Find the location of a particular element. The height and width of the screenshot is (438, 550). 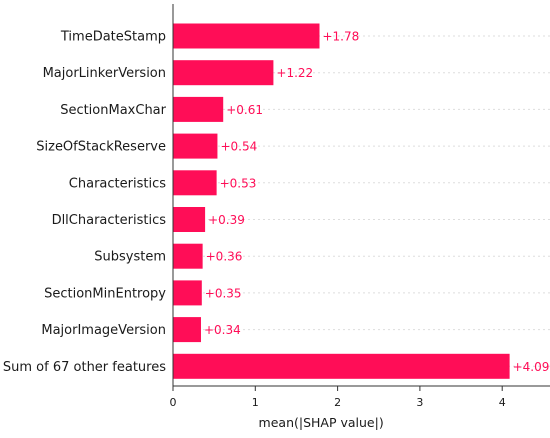

category-label: MajorImageVersion is located at coordinates (103, 330).